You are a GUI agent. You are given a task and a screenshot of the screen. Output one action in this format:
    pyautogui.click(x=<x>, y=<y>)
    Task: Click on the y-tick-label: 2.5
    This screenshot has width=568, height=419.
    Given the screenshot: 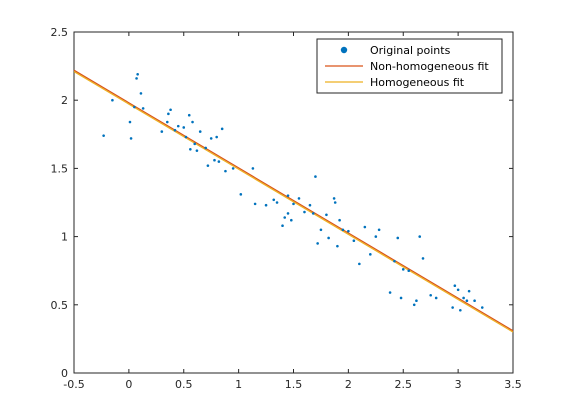 What is the action you would take?
    pyautogui.click(x=60, y=32)
    